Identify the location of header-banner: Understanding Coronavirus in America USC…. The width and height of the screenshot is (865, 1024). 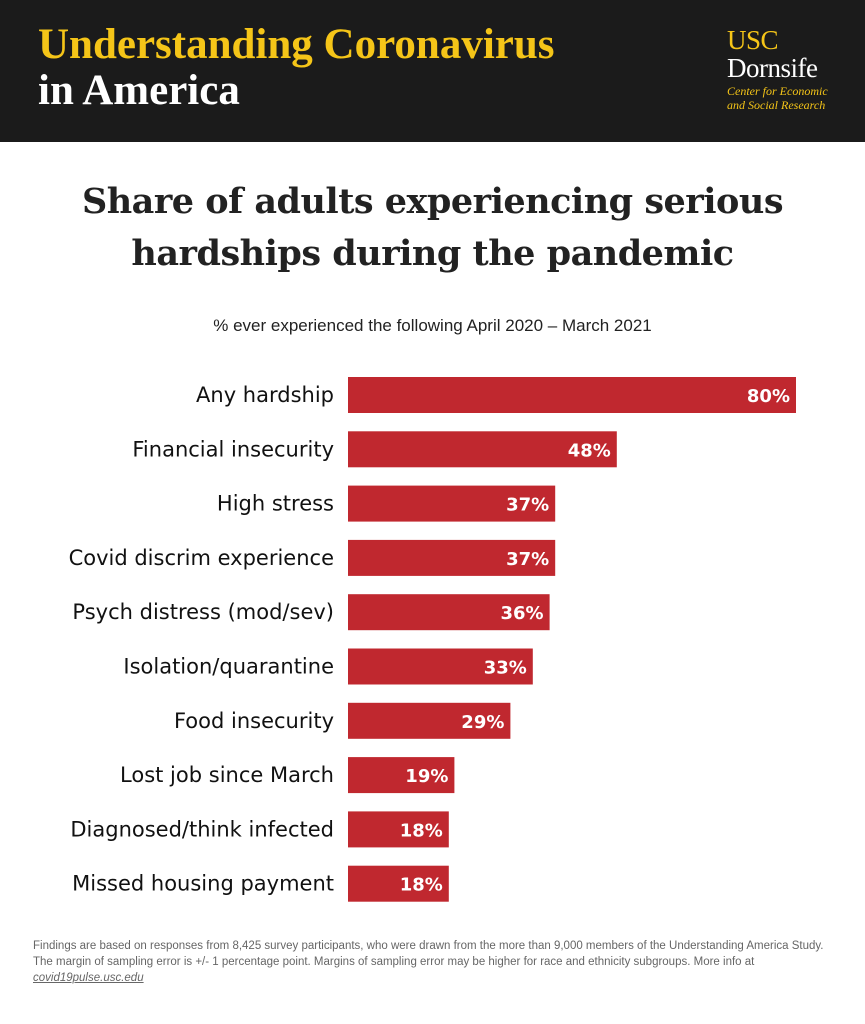
(432, 71).